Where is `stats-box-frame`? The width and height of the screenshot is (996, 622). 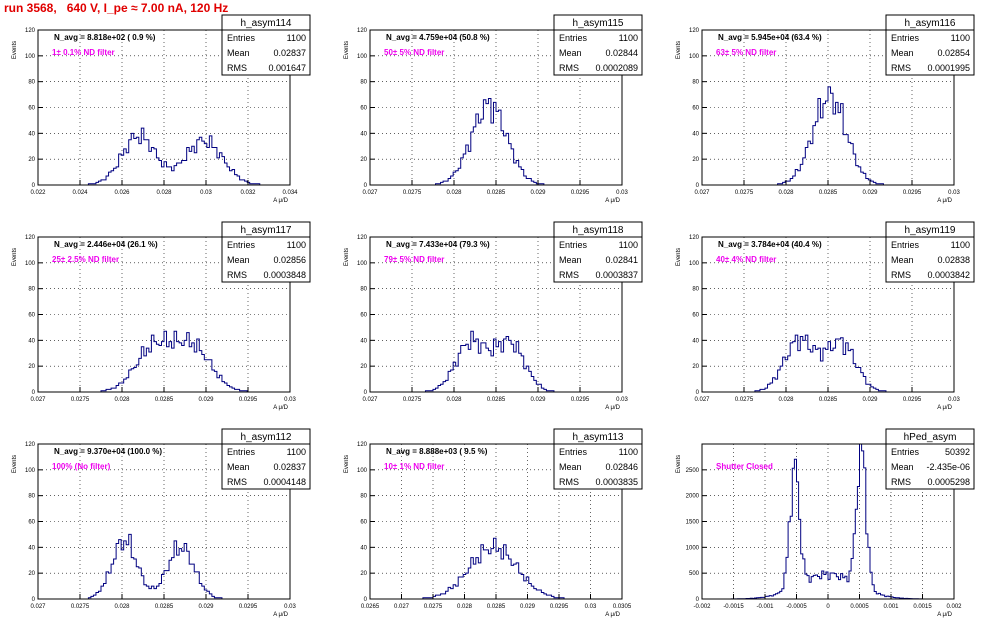 stats-box-frame is located at coordinates (930, 252).